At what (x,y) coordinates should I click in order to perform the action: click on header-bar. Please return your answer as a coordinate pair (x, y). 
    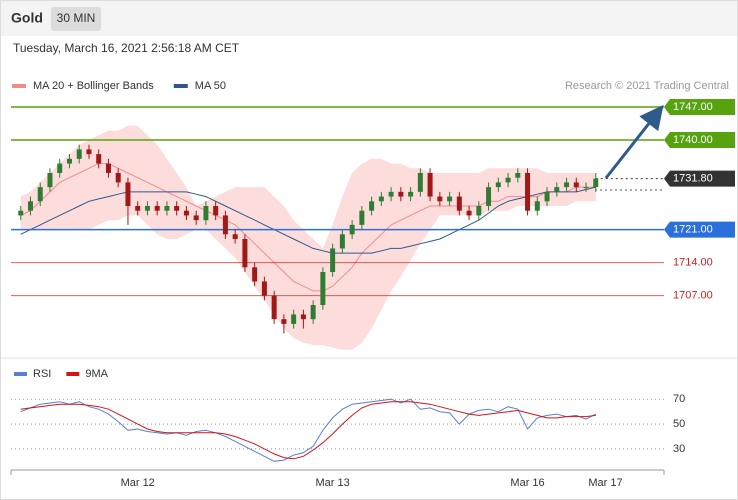
    Looking at the image, I should click on (369, 18).